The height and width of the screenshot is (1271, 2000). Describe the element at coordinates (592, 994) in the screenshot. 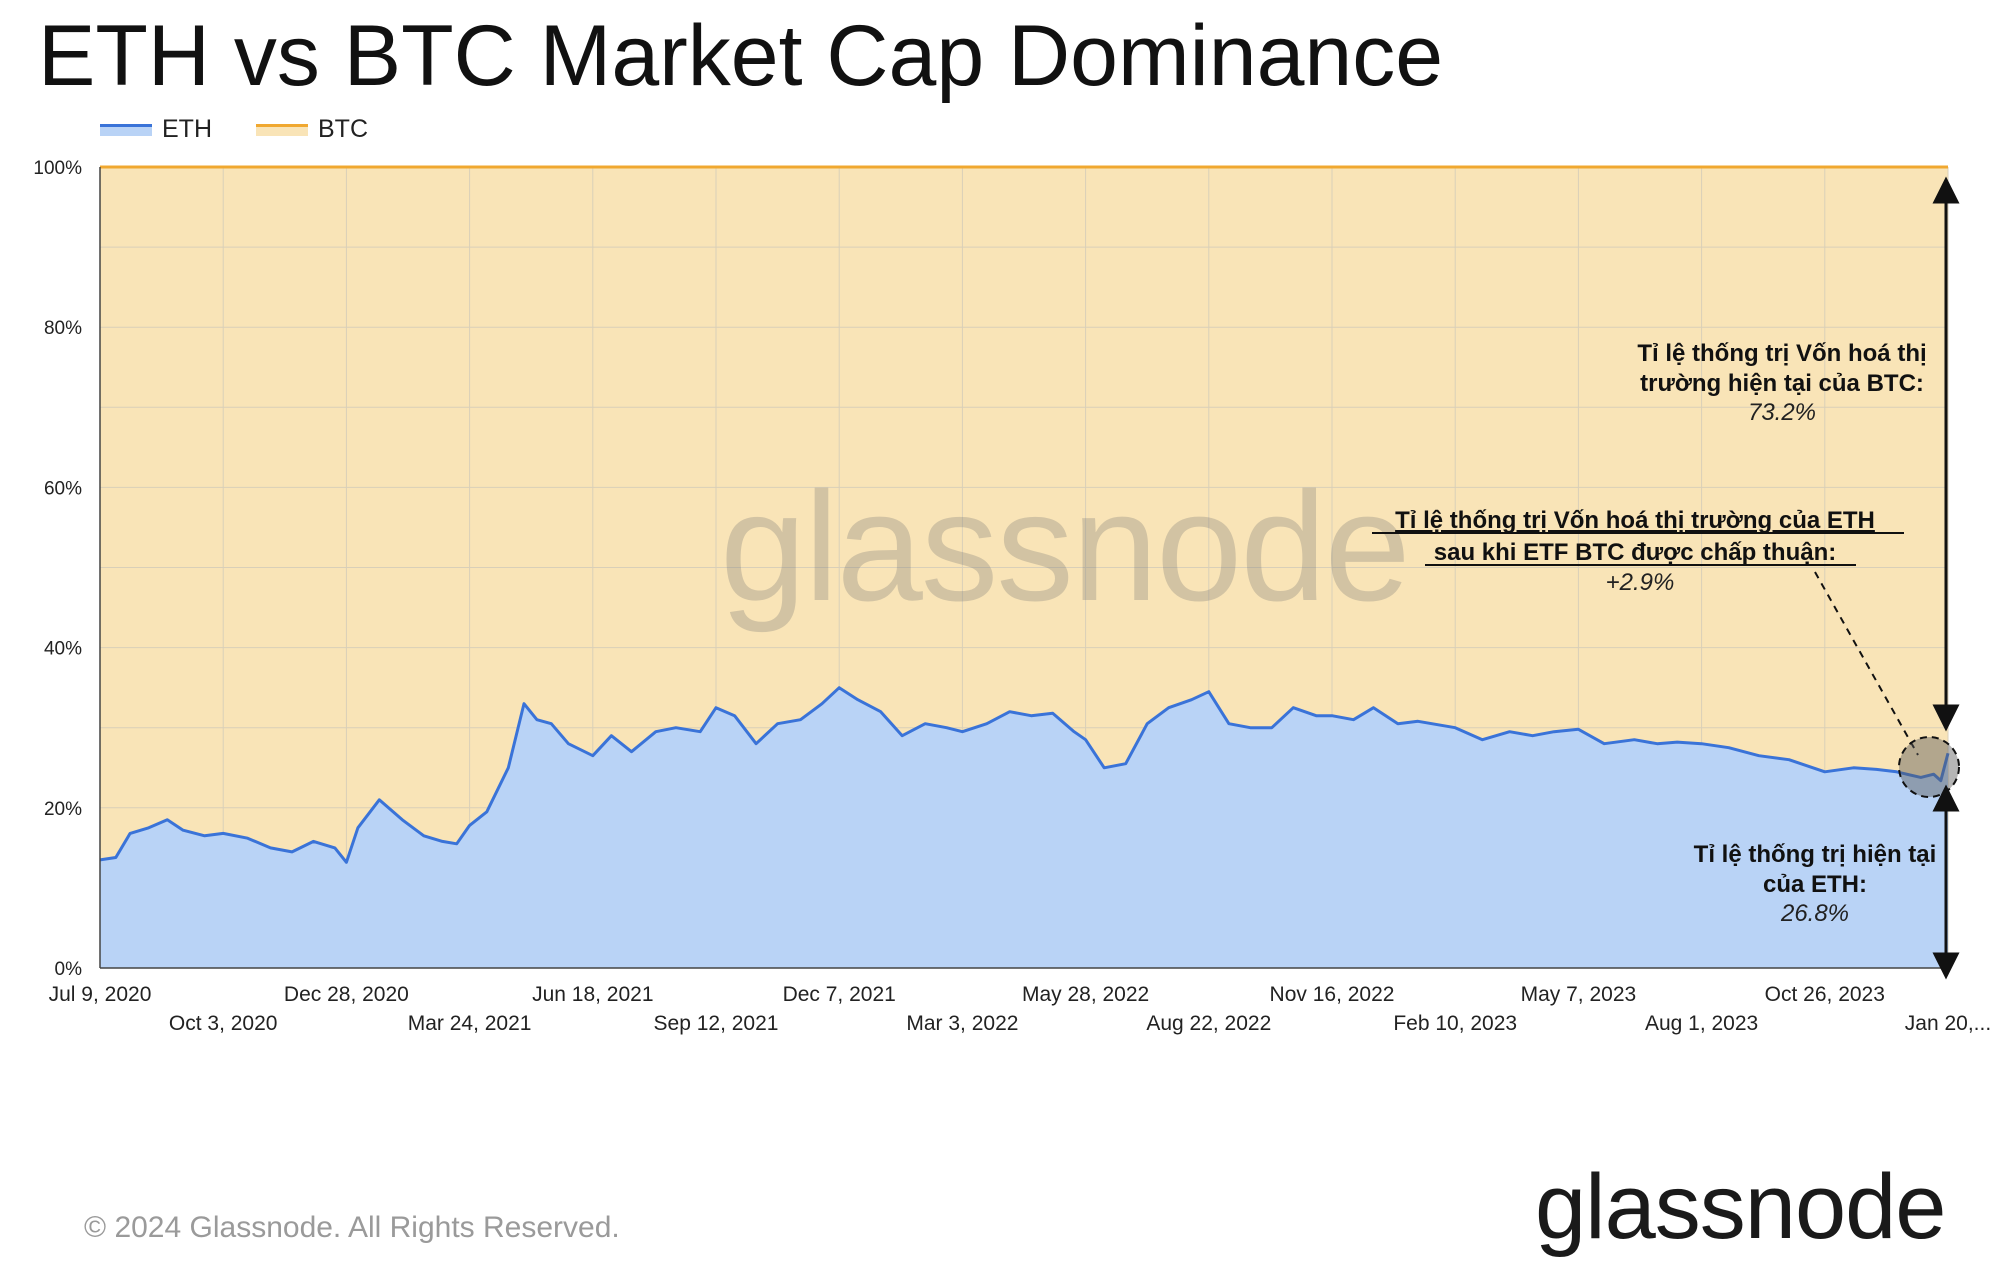

I see `x-tick-label: Jun 18, 2021` at that location.